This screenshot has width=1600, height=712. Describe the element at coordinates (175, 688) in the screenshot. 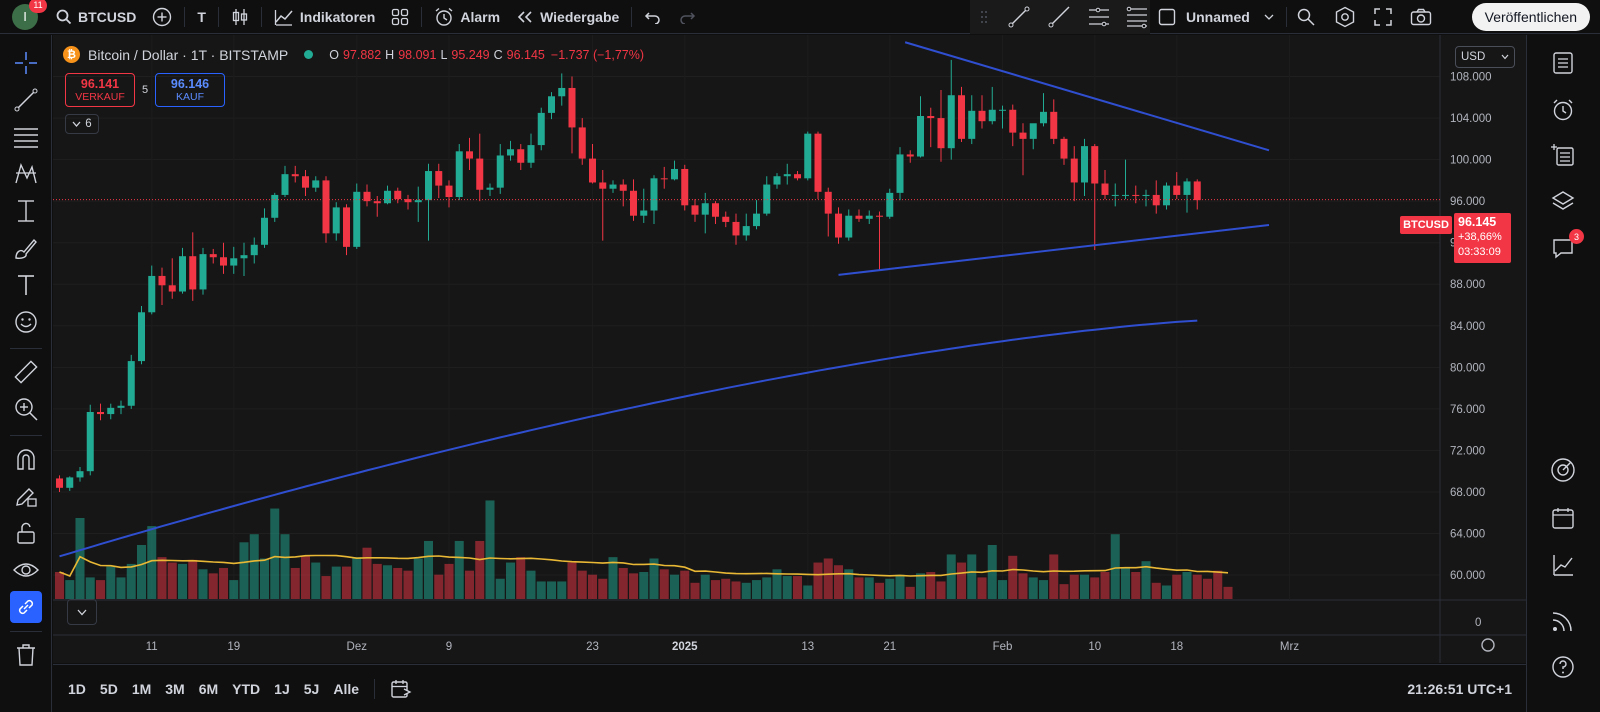

I see `timeframe-3m: 3M` at that location.